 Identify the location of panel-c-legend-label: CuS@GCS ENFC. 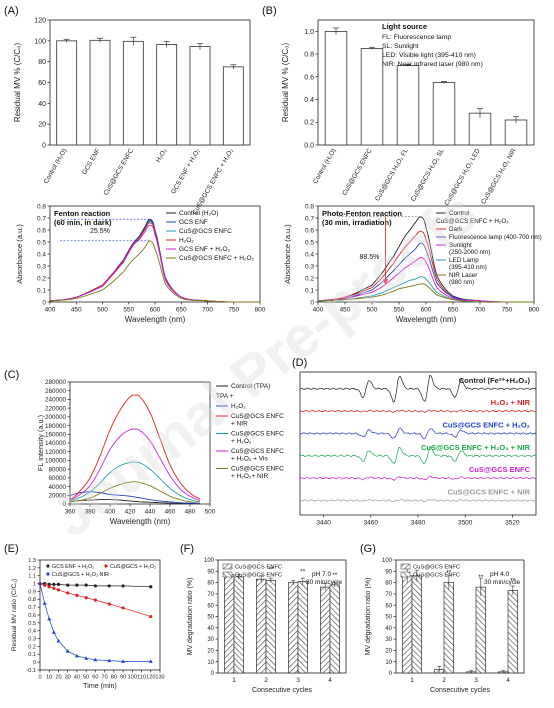
(257, 469).